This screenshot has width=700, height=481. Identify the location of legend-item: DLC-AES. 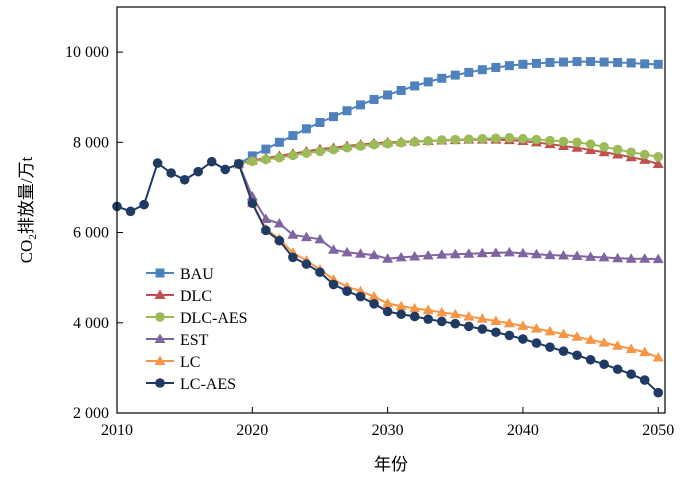
(197, 318).